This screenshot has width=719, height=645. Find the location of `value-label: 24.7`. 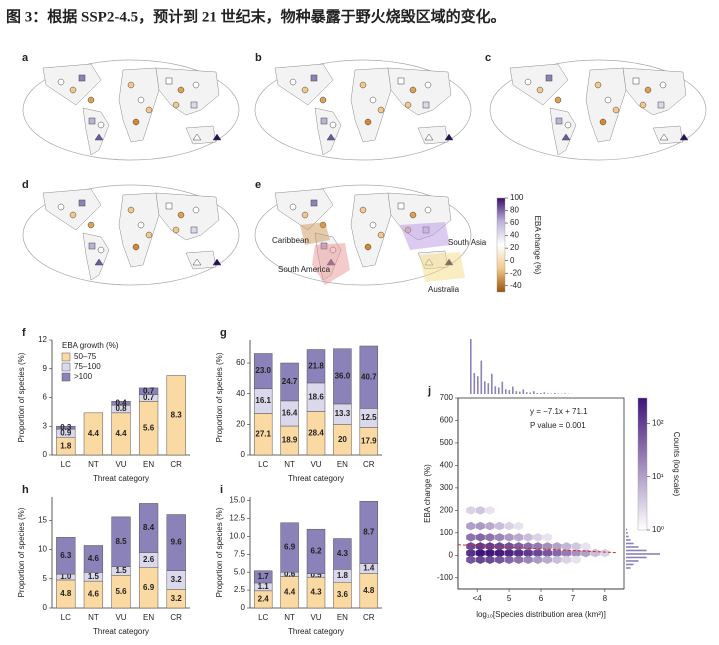

value-label: 24.7 is located at coordinates (290, 381).